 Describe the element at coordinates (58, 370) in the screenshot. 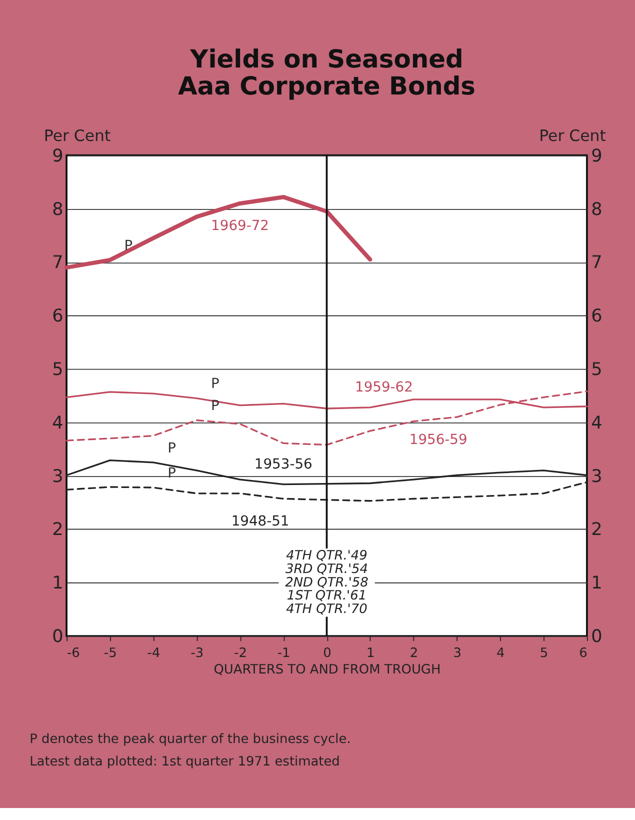

I see `y-tick-label: 5` at that location.